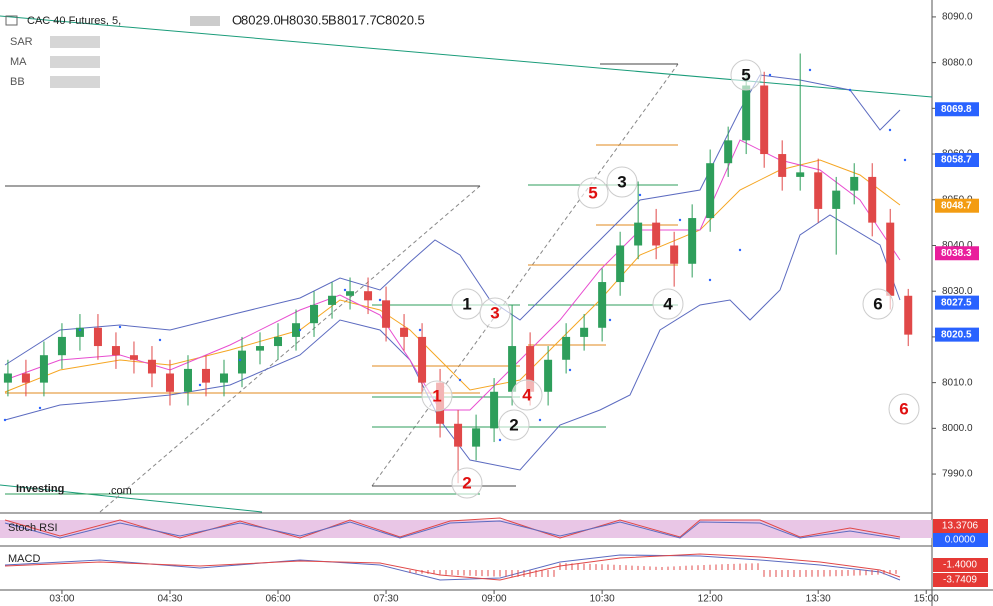  I want to click on indicator-value: -3.7409, so click(960, 580).